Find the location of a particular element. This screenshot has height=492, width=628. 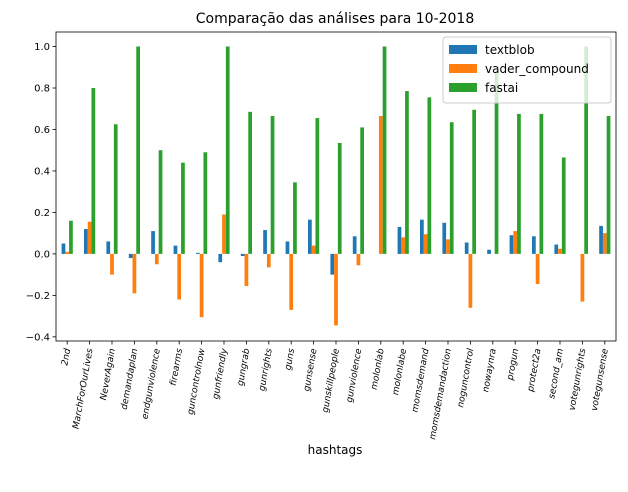

bar-vader_compound-2nd is located at coordinates (67, 252).